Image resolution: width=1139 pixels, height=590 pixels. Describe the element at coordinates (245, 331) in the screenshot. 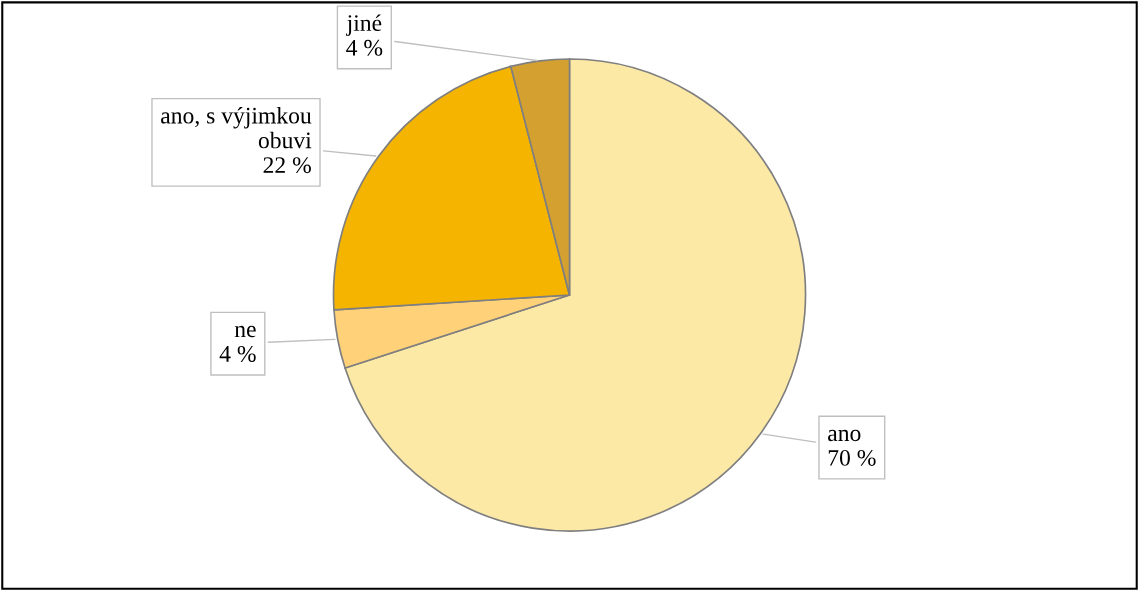

I see `slice-label: ne` at that location.